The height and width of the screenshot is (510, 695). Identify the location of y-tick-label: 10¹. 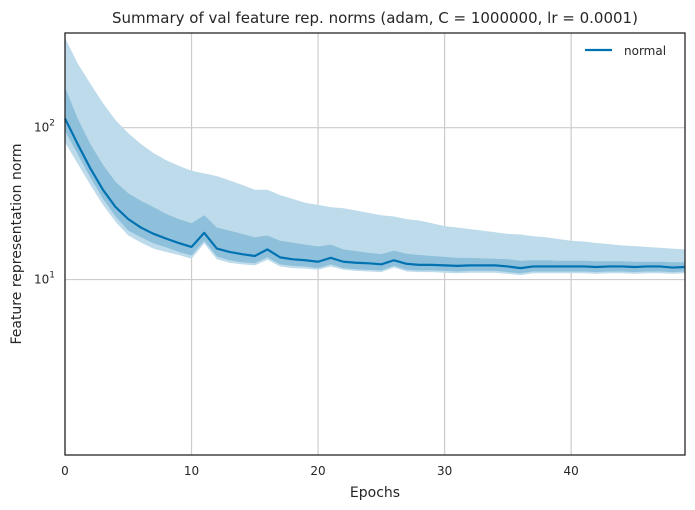
(44, 279).